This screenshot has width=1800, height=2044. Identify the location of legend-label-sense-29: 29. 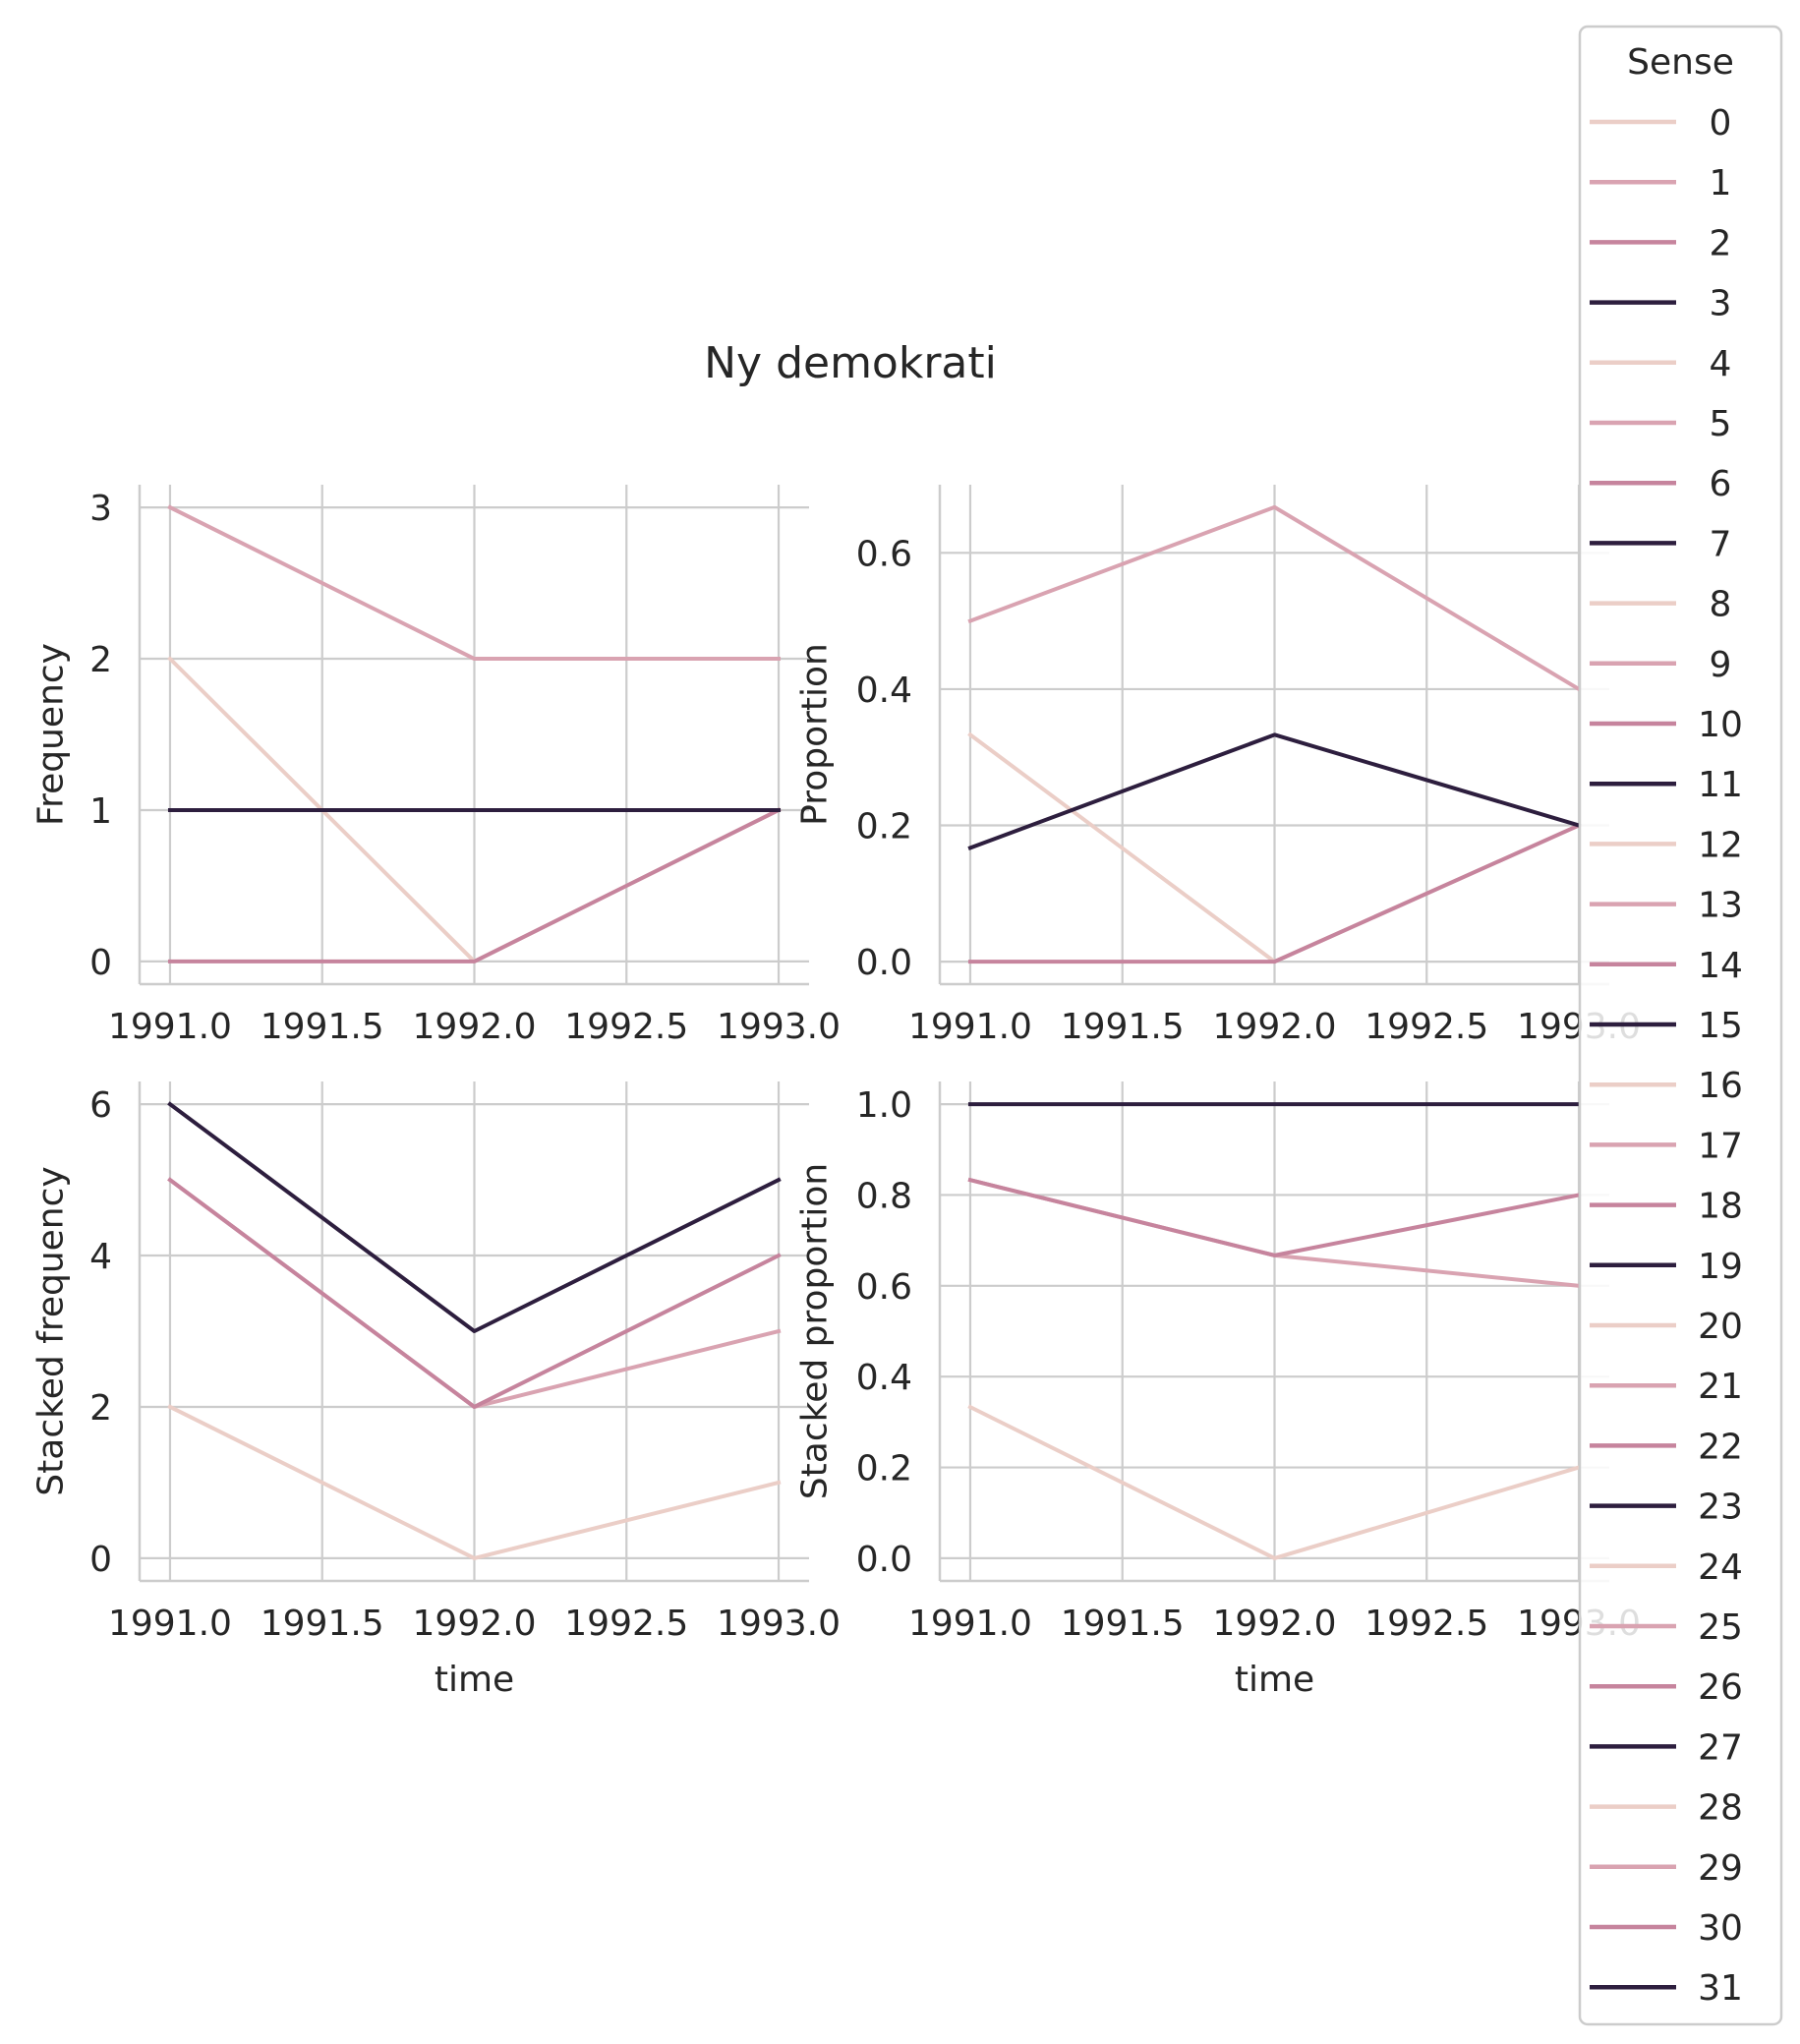
(1720, 1868).